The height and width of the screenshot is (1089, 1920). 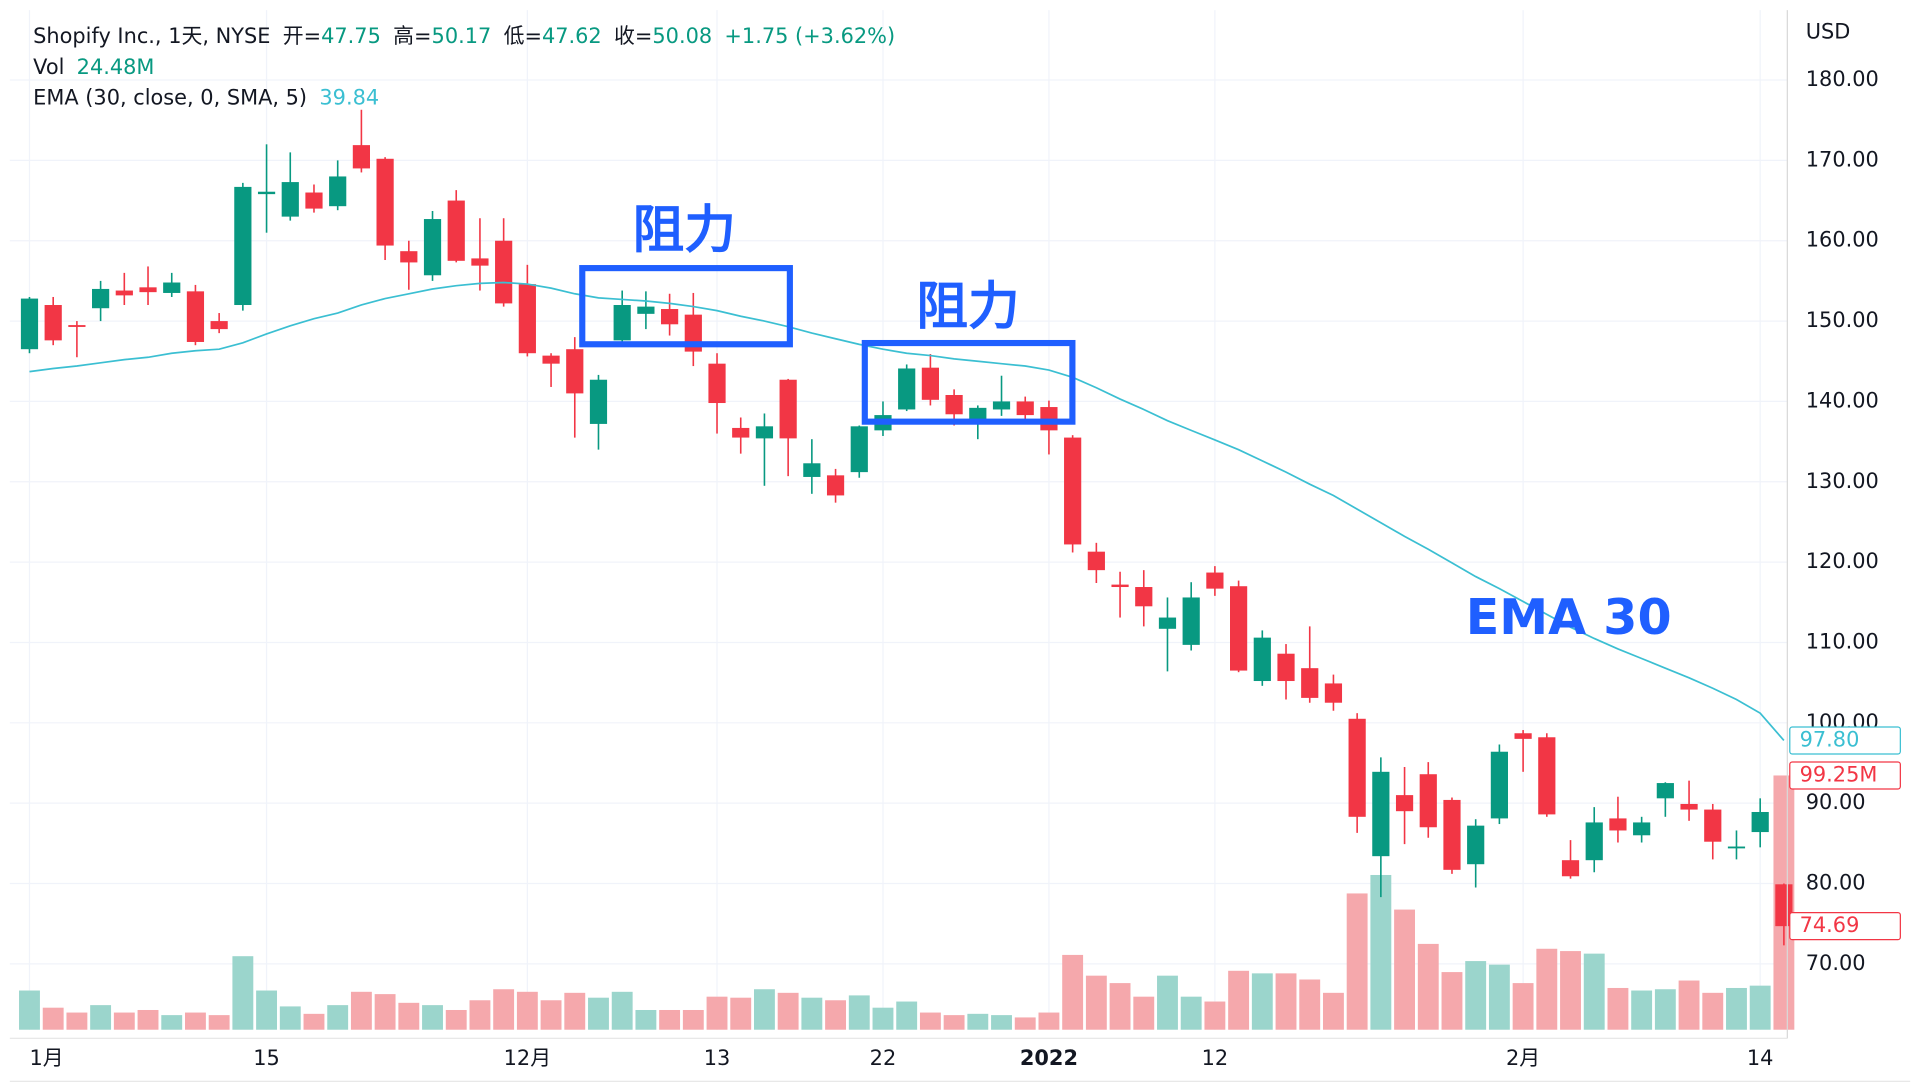 I want to click on x-tick-label: 22, so click(x=883, y=1058).